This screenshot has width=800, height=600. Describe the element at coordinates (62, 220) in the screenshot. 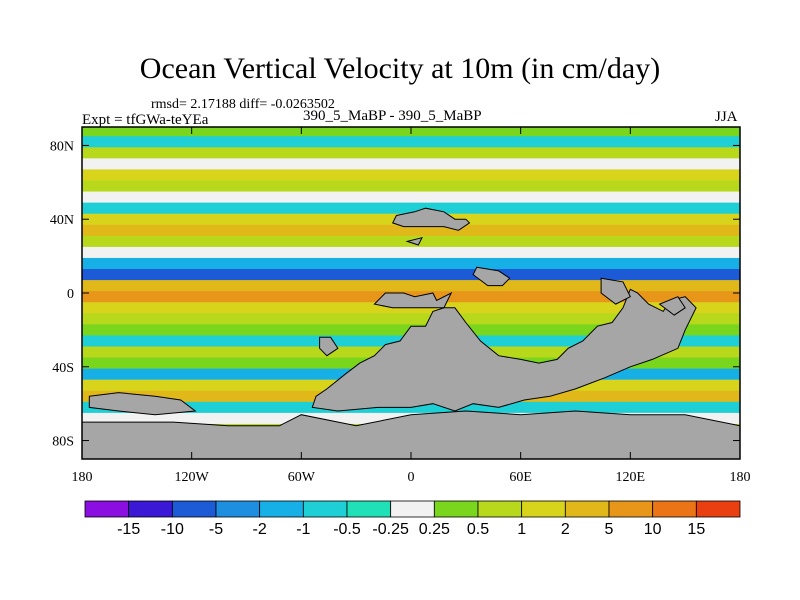

I see `y-tick-label: 40N` at that location.